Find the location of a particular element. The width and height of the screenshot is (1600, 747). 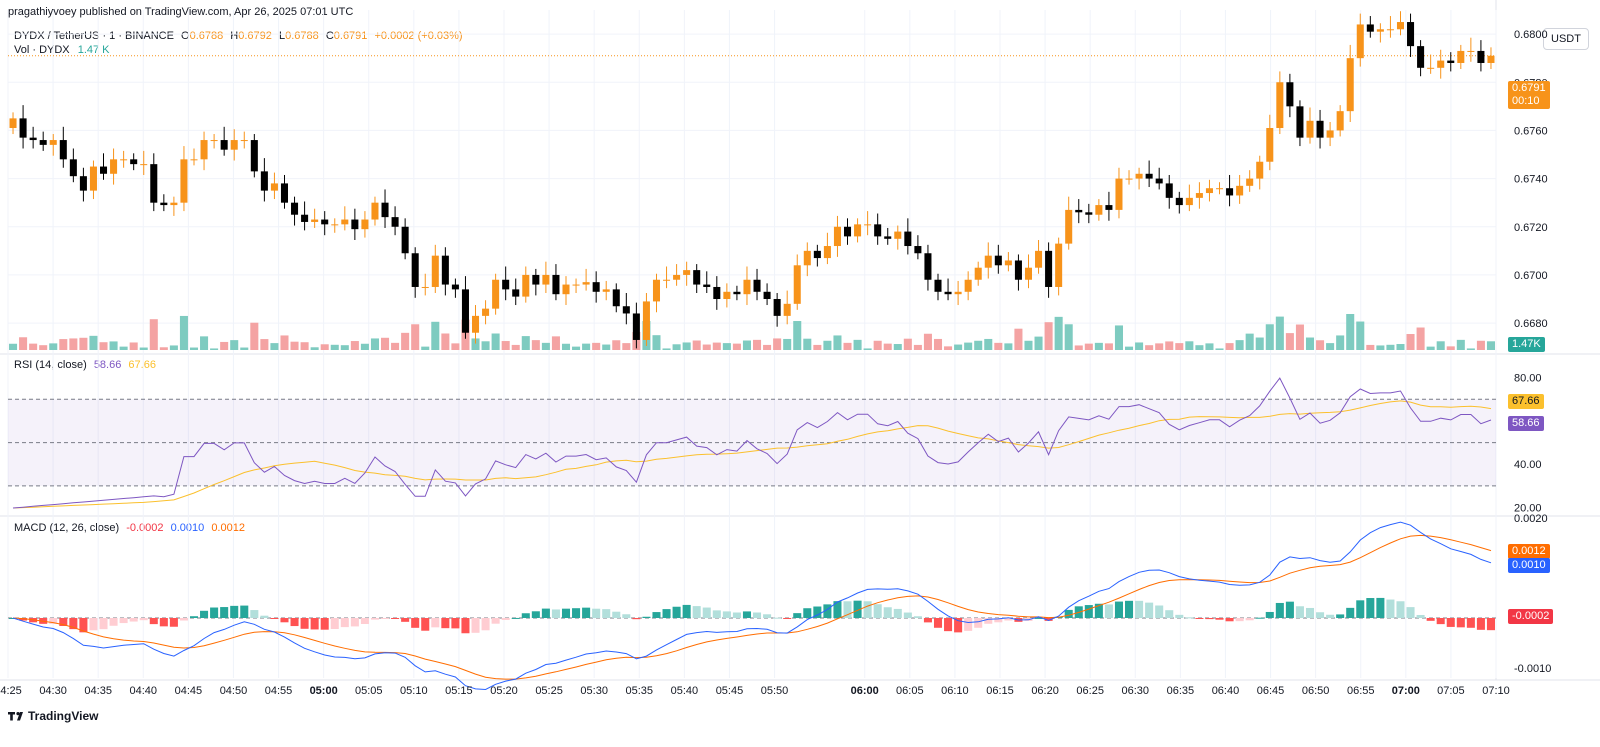

volume-label: Vol · DYDX is located at coordinates (42, 50).